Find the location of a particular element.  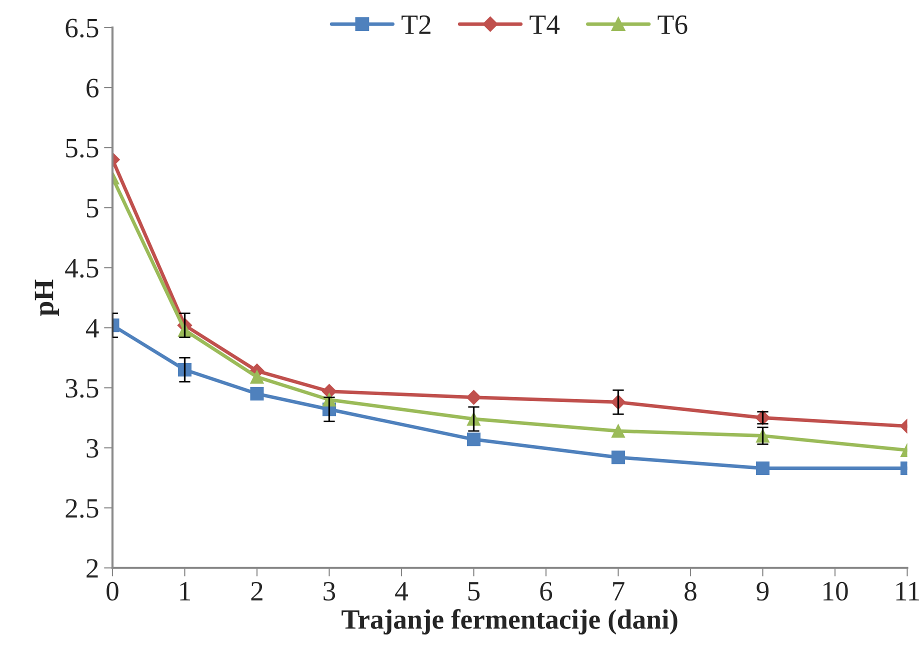

y-tick-label: 3 is located at coordinates (92, 448).